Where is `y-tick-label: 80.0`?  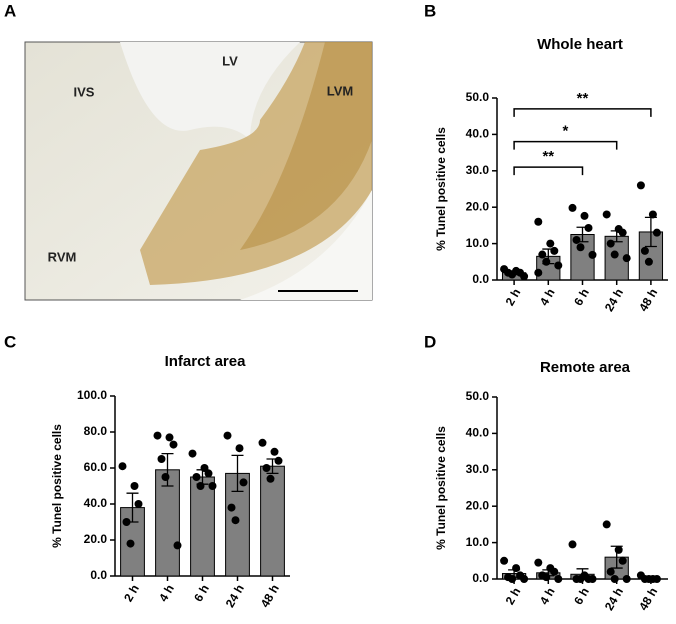
y-tick-label: 80.0 is located at coordinates (96, 431).